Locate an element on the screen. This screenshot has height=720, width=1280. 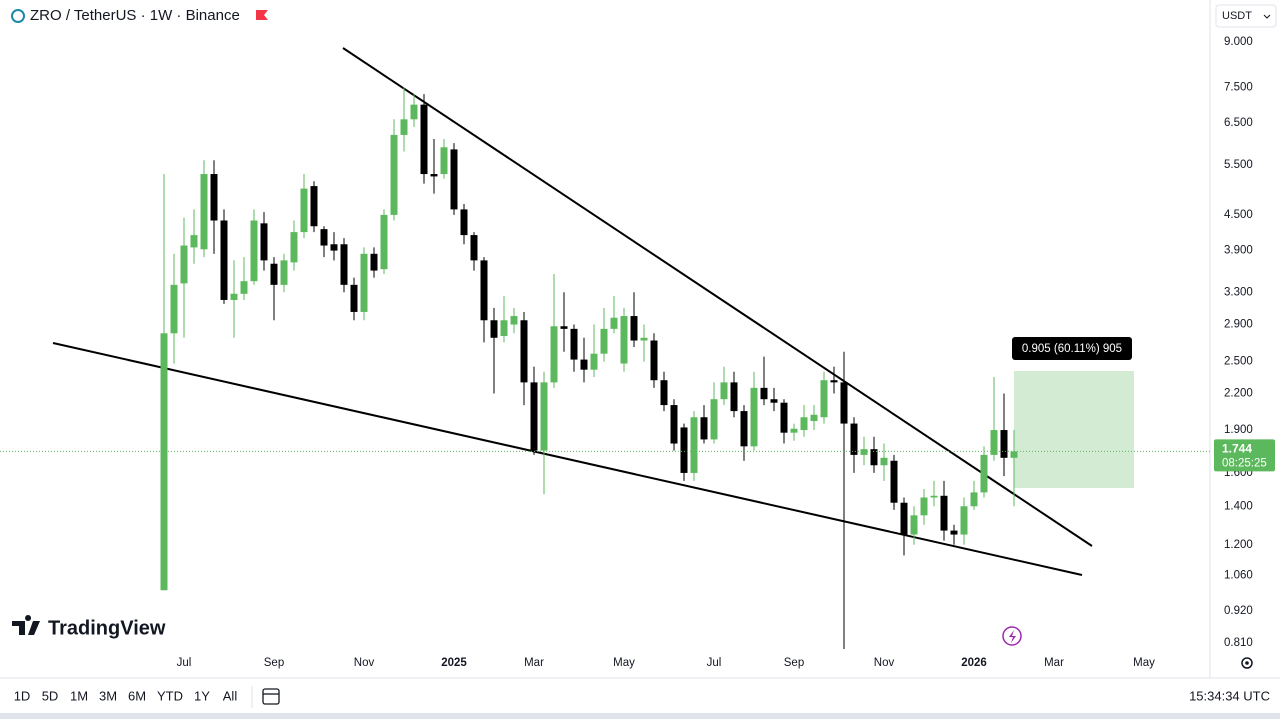
last-price-label: 1.744 is located at coordinates (1237, 449).